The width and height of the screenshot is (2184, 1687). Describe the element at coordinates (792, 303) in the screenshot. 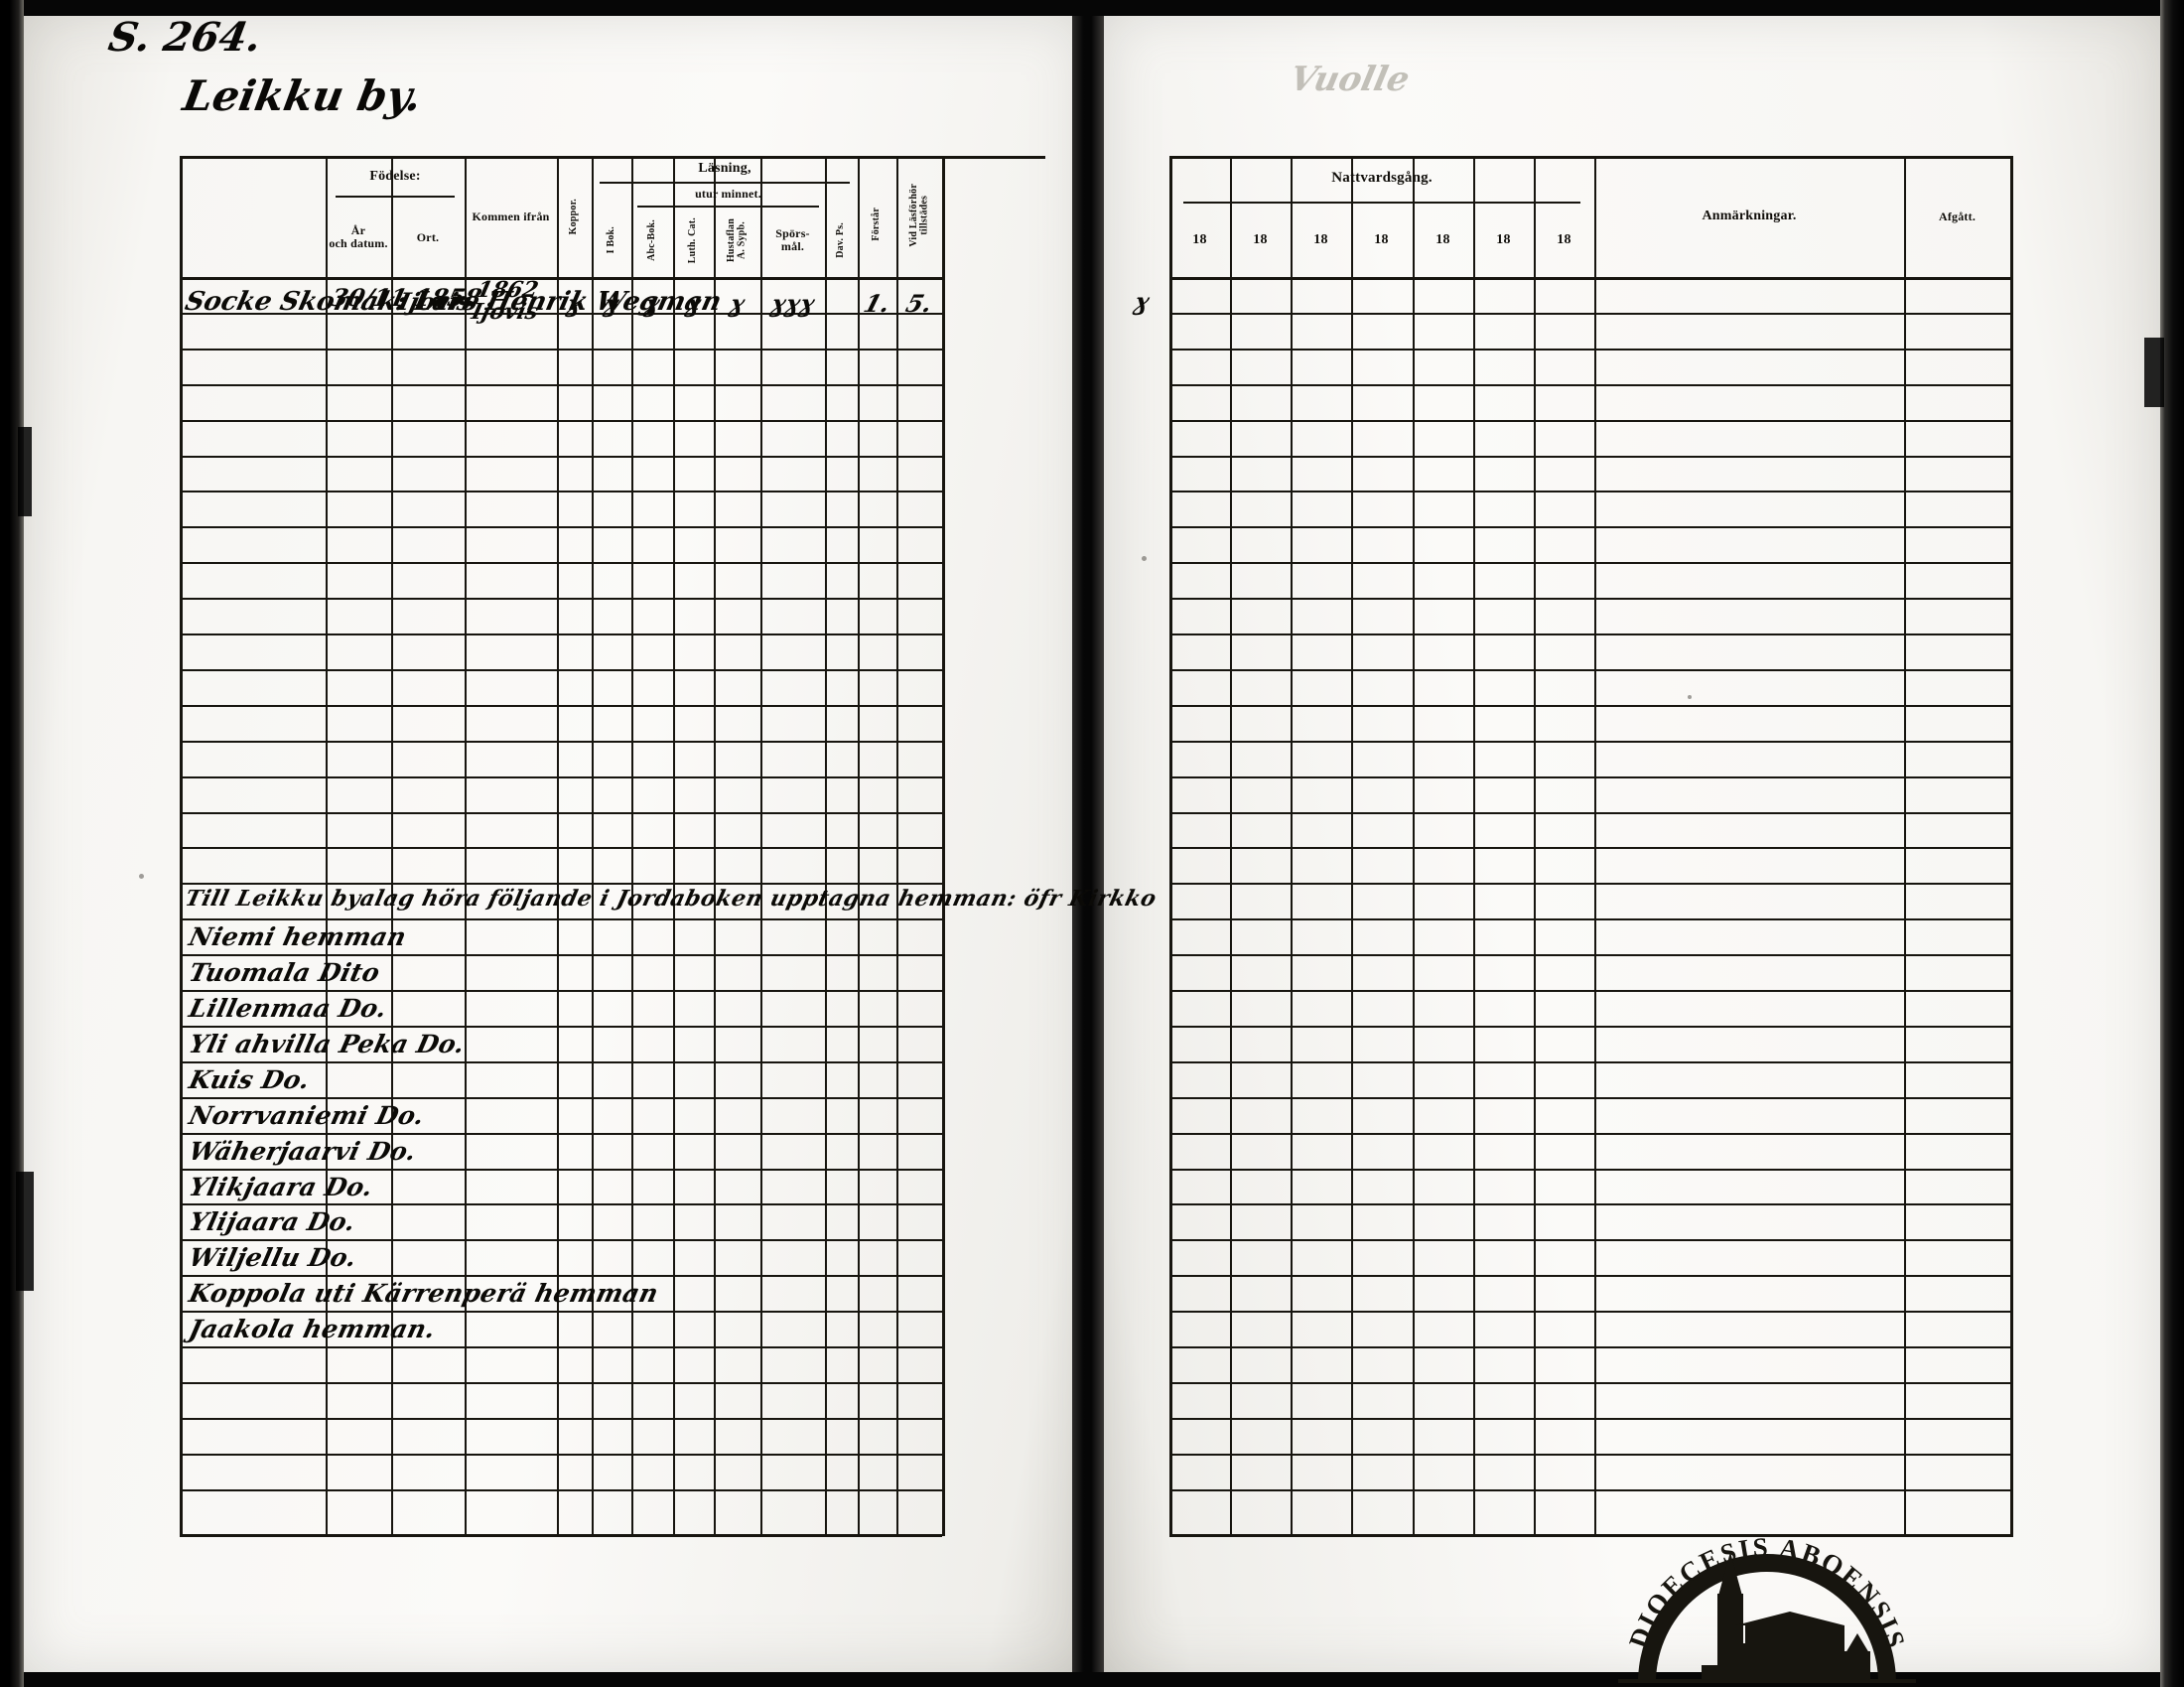

I see `entry-sporsmal-mark: ɣɣɣ` at that location.